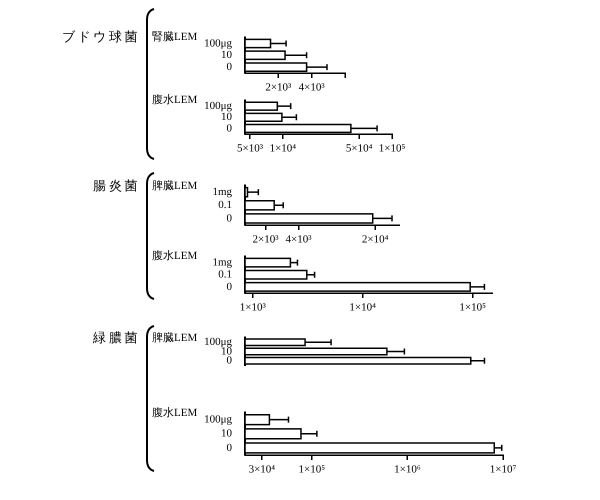  What do you see at coordinates (175, 37) in the screenshot?
I see `y-axis-title: 腎臓LEM` at bounding box center [175, 37].